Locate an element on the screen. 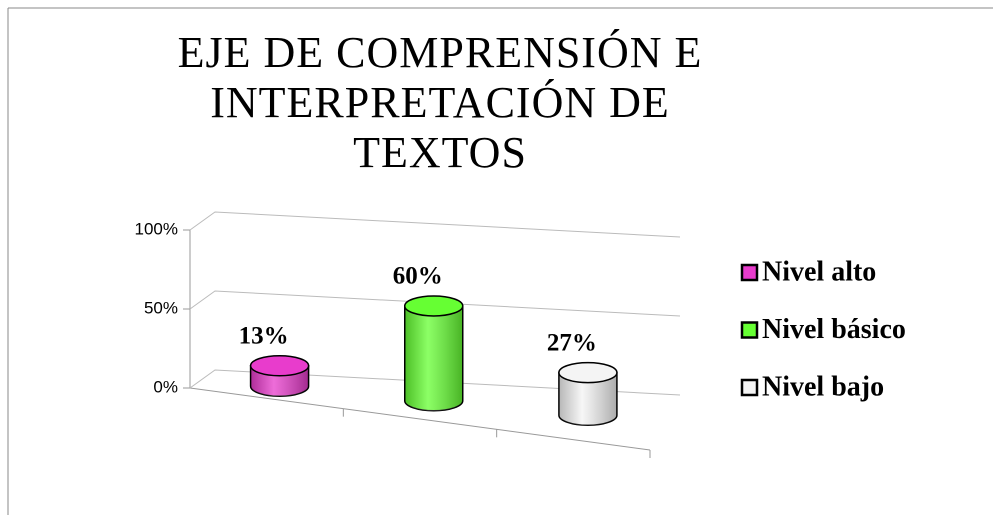 The height and width of the screenshot is (515, 993). legend-label: Nivel básico is located at coordinates (834, 329).